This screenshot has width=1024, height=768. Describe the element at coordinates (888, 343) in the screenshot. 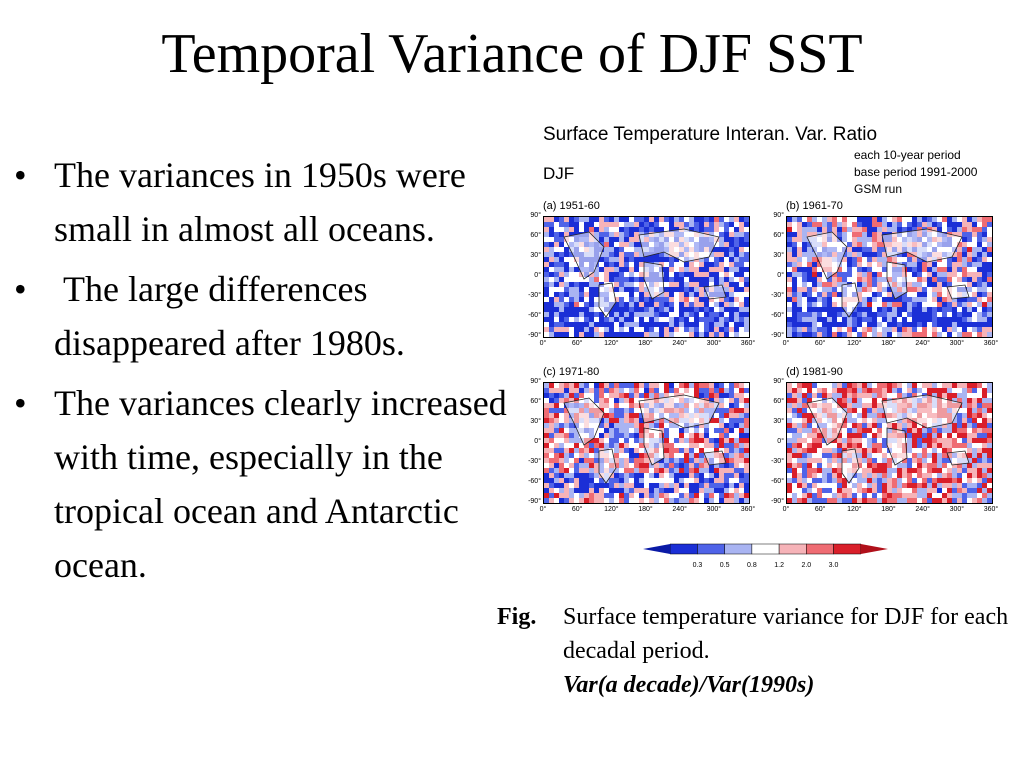

I see `x-tick-label: 180°` at that location.